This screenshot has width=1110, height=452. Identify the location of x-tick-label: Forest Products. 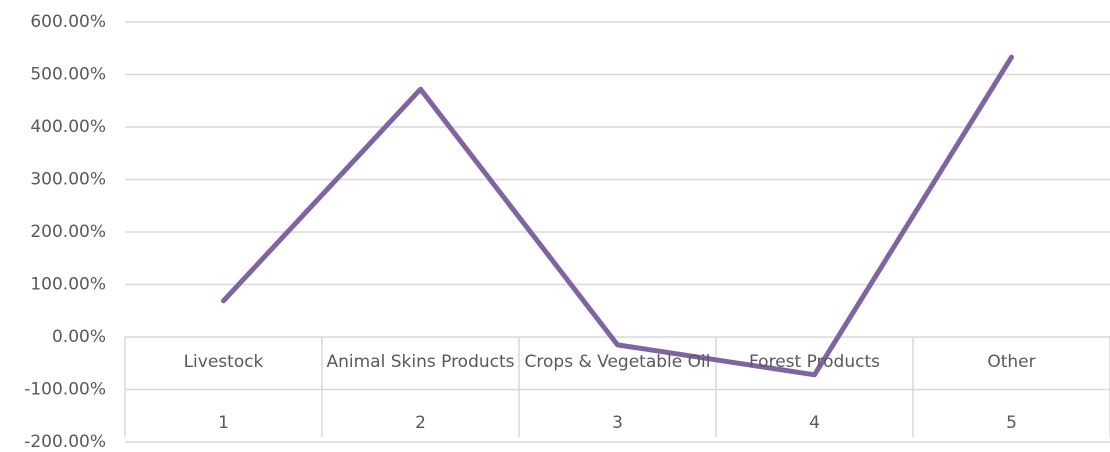
(814, 362).